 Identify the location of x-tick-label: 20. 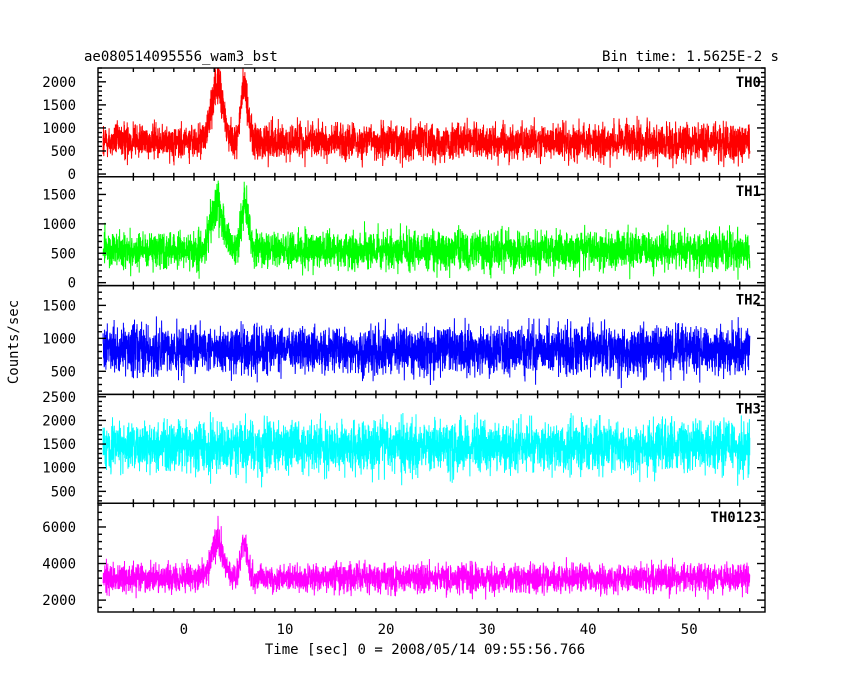
(386, 630).